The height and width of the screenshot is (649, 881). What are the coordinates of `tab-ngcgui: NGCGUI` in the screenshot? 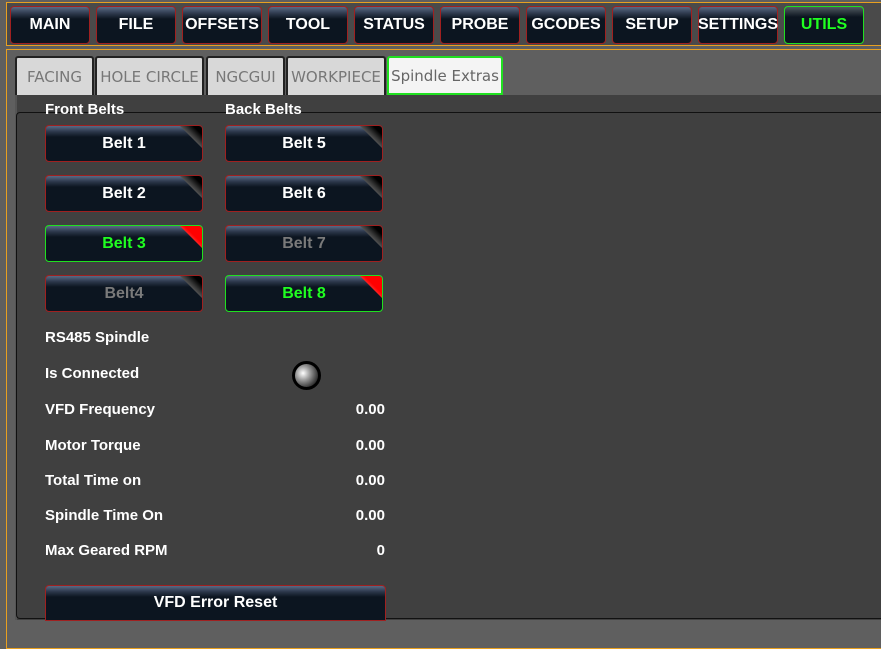 It's located at (245, 75).